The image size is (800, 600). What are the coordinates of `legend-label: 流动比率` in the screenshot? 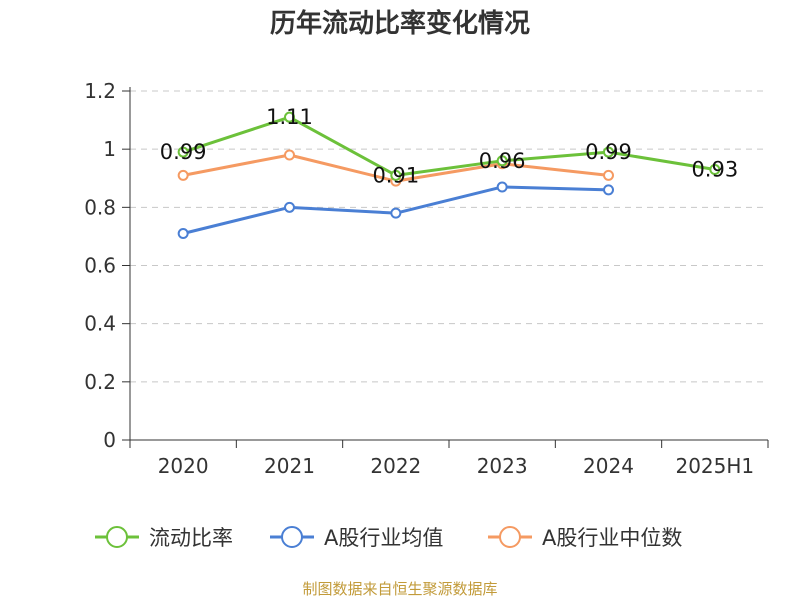 It's located at (191, 538).